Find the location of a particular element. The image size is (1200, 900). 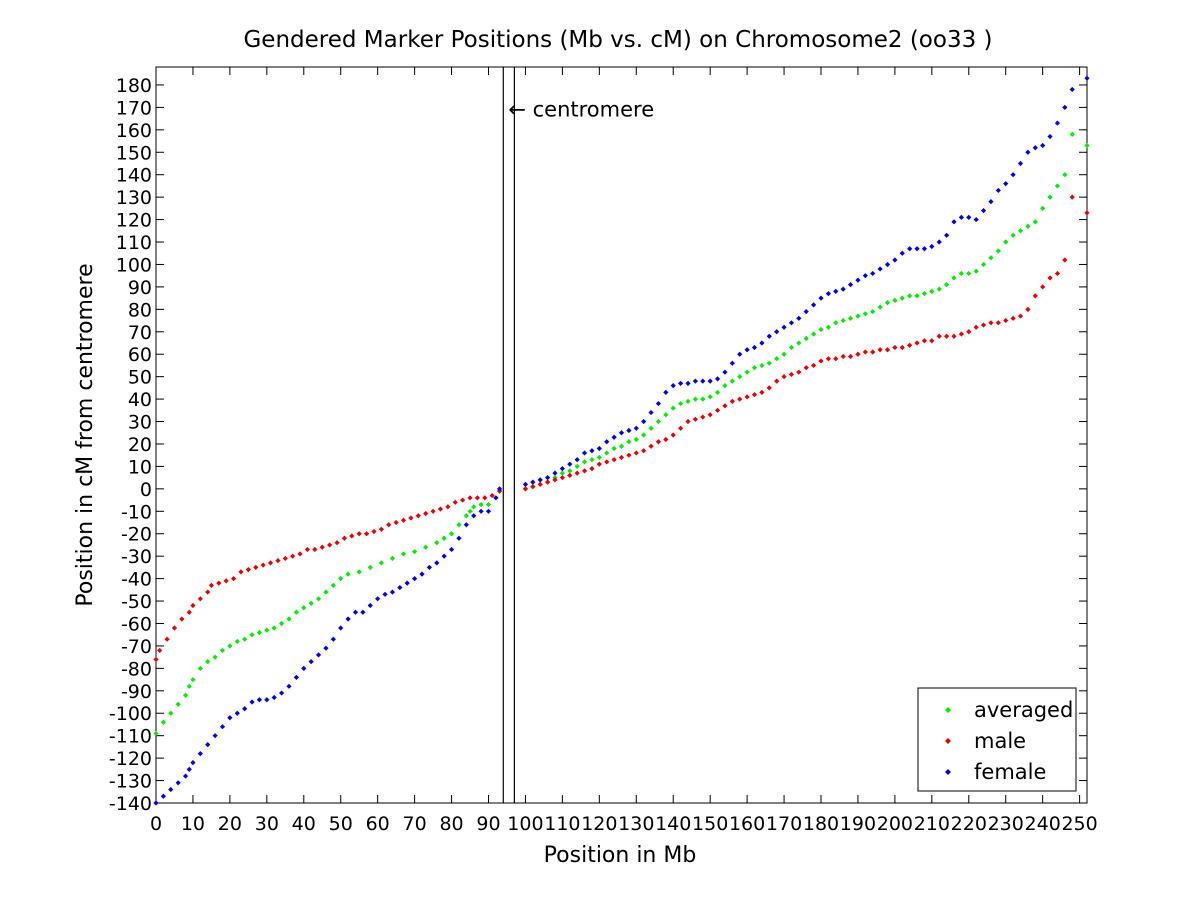

legend: averaged male female is located at coordinates (997, 739).